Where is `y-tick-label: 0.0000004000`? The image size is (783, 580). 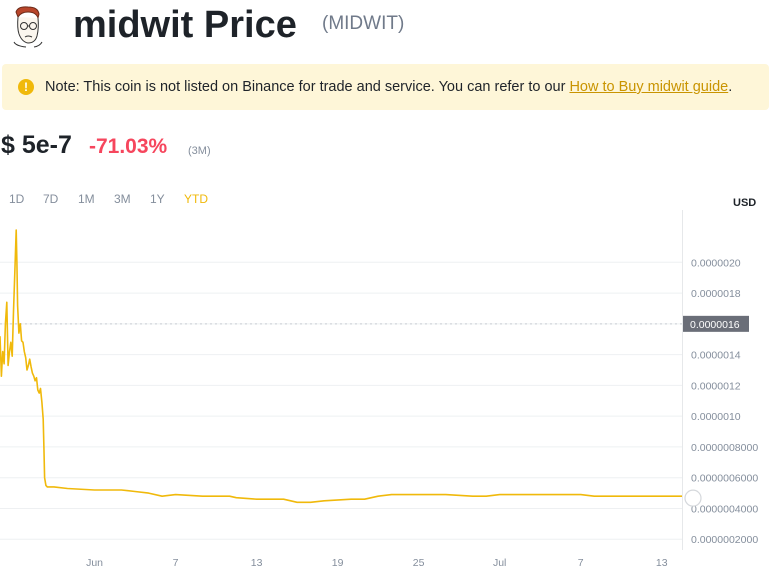
y-tick-label: 0.0000004000 is located at coordinates (724, 509).